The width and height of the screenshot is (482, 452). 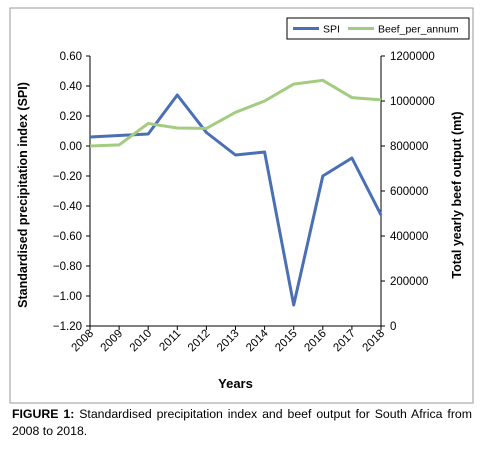 What do you see at coordinates (67, 237) in the screenshot?
I see `y-tick-left-label: −0.60` at bounding box center [67, 237].